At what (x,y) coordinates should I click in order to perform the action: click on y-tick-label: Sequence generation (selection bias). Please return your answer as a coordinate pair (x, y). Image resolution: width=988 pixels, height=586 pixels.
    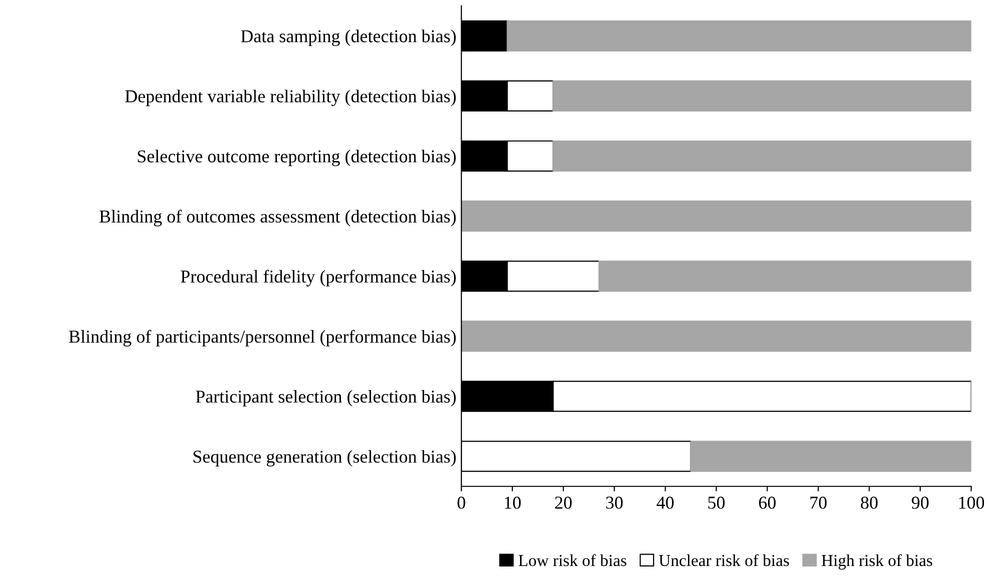
    Looking at the image, I should click on (325, 458).